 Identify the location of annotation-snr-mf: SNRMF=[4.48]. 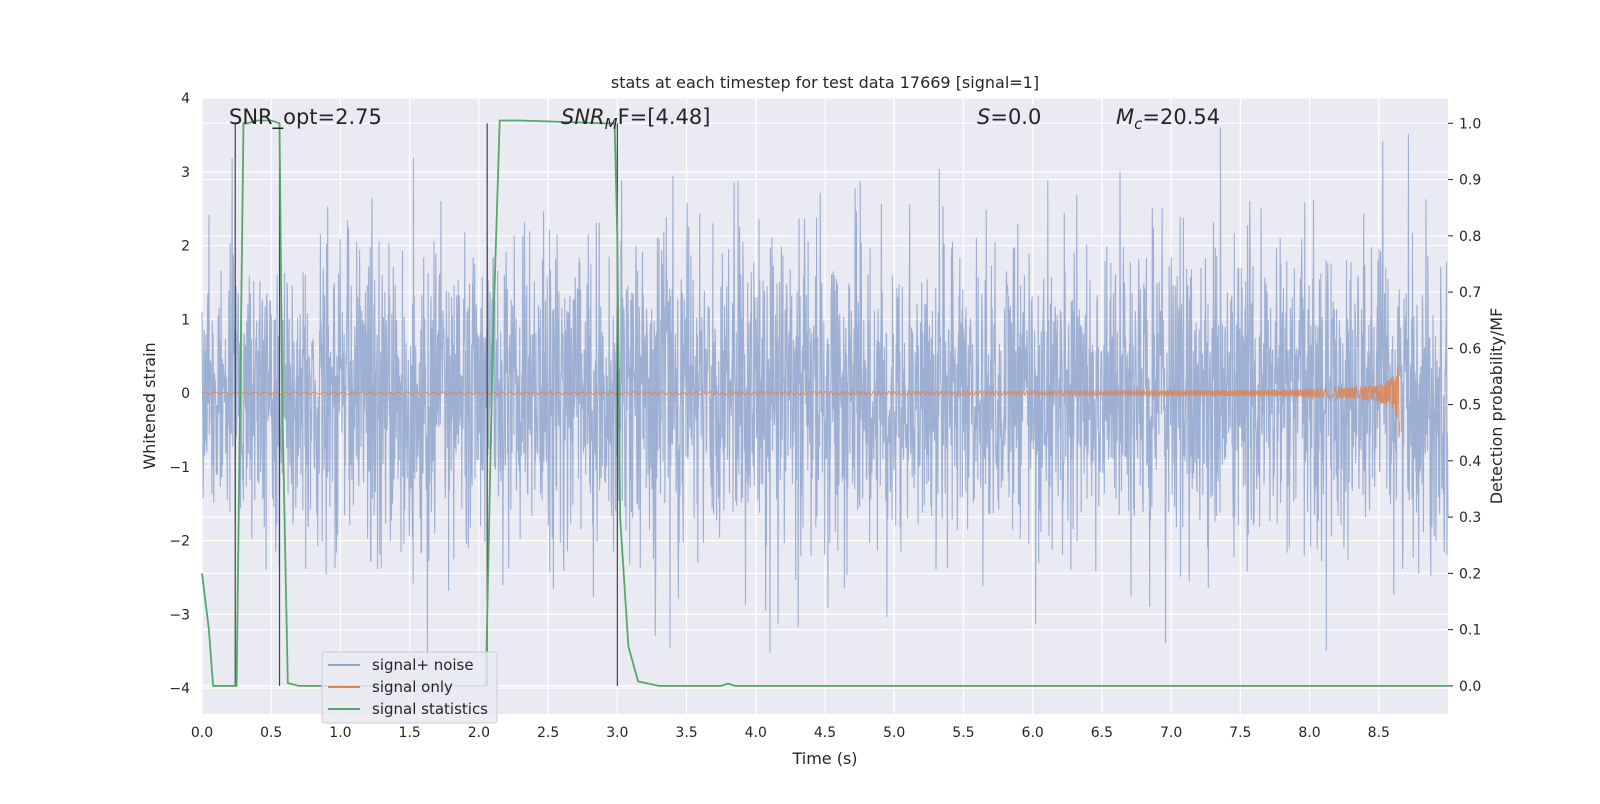
(635, 119).